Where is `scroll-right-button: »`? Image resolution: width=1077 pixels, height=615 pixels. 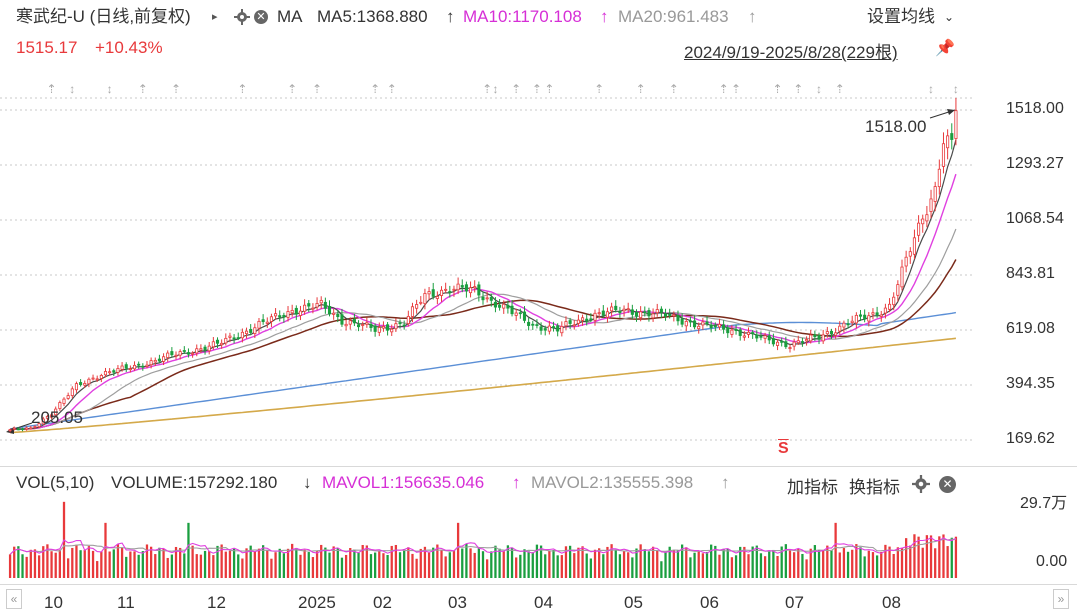 scroll-right-button: » is located at coordinates (1061, 599).